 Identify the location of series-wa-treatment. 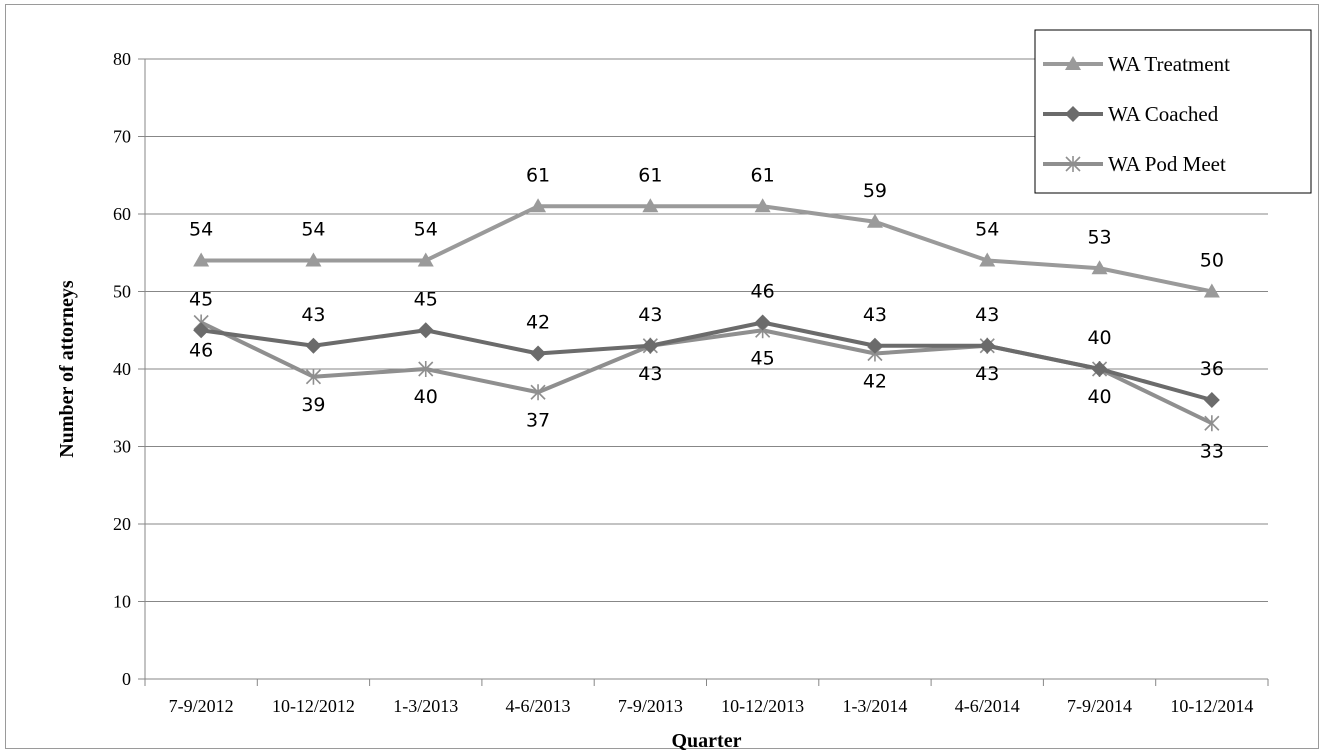
(706, 248).